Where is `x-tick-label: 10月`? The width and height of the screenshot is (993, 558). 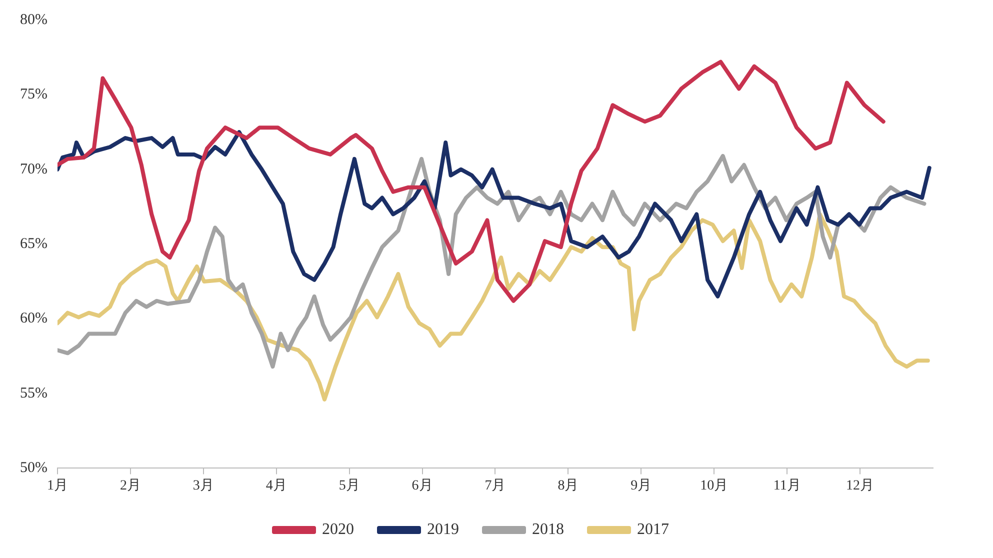 x-tick-label: 10月 is located at coordinates (714, 486).